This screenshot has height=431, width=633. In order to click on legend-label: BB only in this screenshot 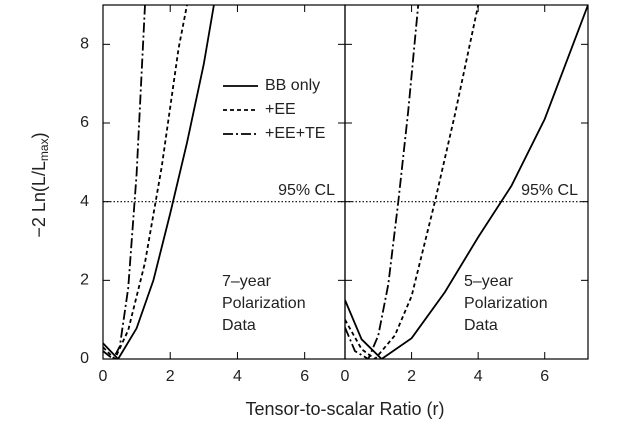, I will do `click(292, 85)`.